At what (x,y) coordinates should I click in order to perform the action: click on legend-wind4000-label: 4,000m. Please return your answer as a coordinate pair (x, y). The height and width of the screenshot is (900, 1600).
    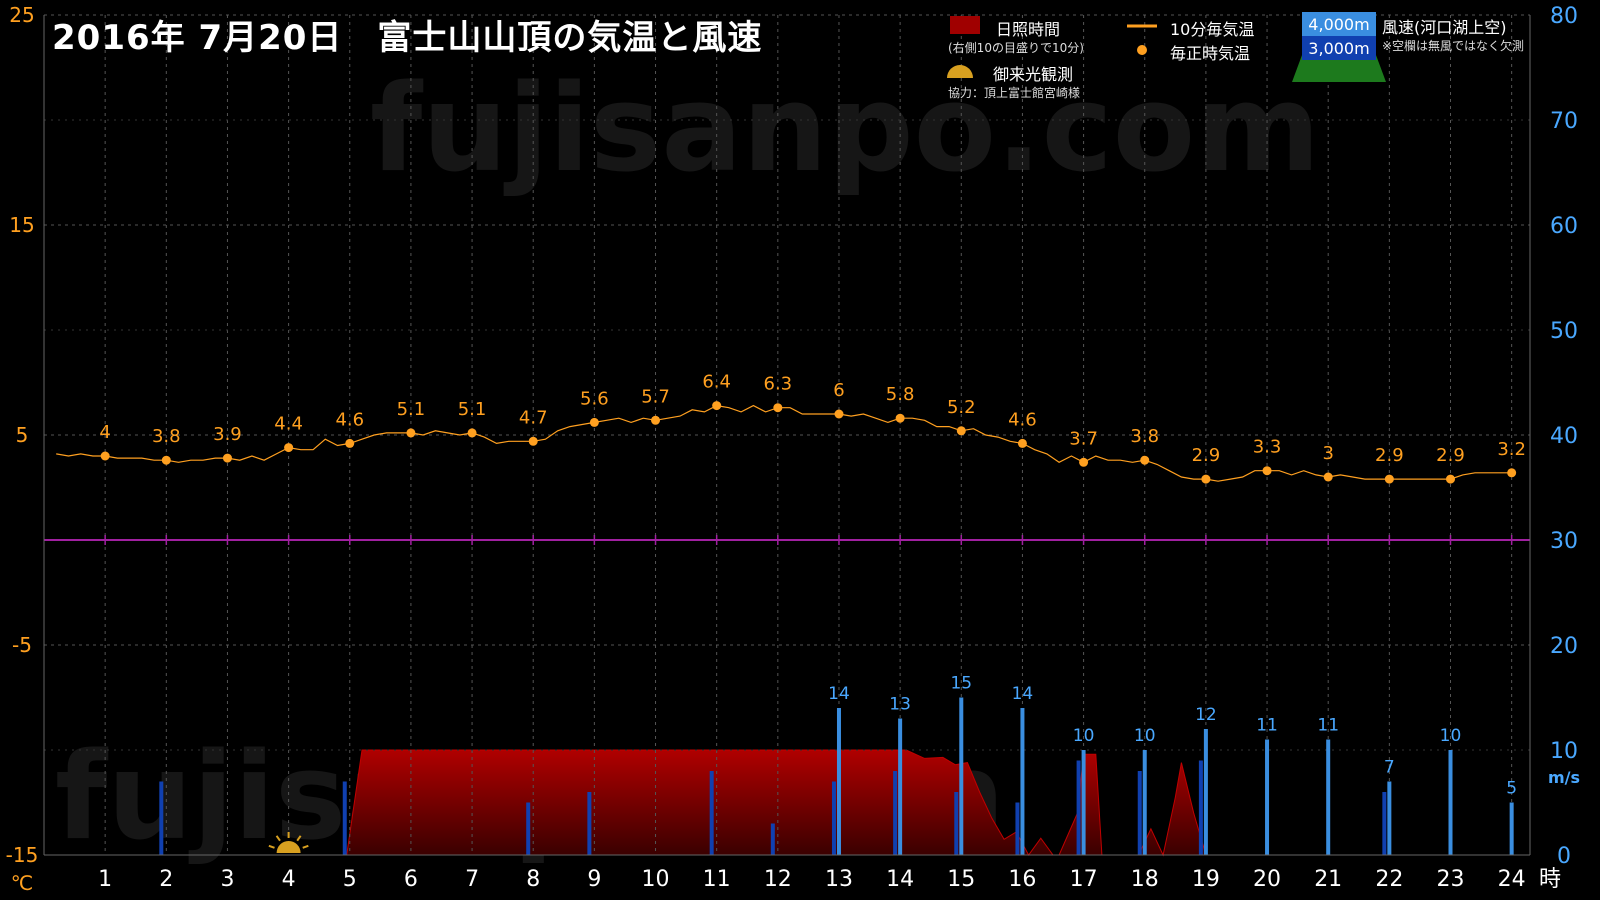
    Looking at the image, I should click on (1338, 24).